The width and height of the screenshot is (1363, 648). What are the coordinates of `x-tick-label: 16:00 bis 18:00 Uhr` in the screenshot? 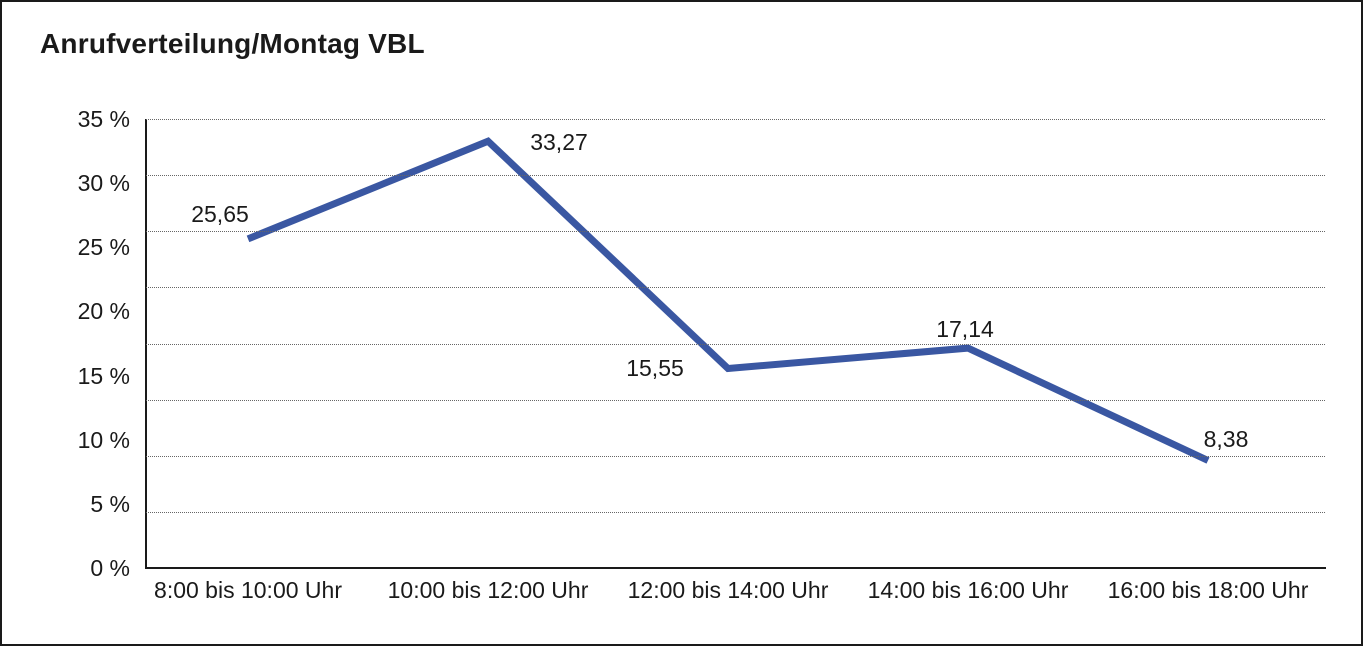 It's located at (1208, 590).